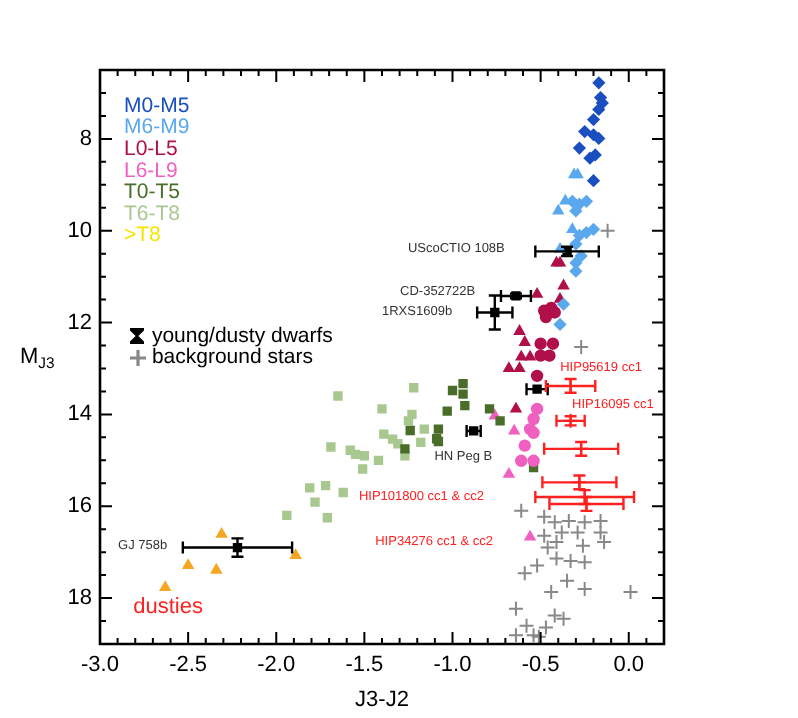 This screenshot has height=718, width=798. Describe the element at coordinates (152, 192) in the screenshot. I see `text: T0-T5` at that location.